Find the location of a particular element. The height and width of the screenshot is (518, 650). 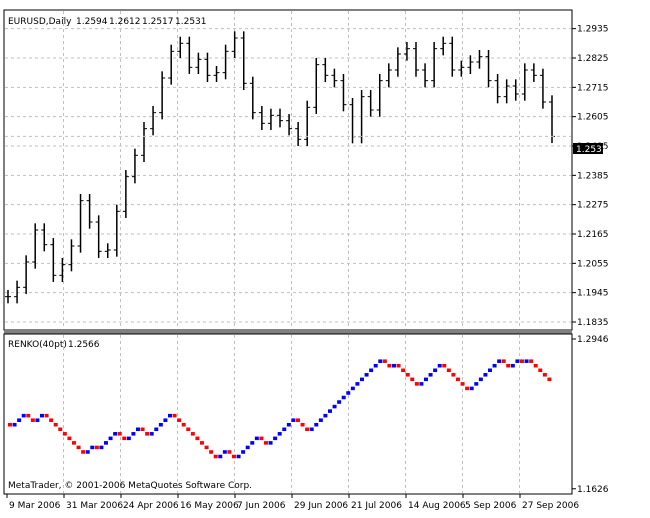

panel-separator is located at coordinates (288, 332).